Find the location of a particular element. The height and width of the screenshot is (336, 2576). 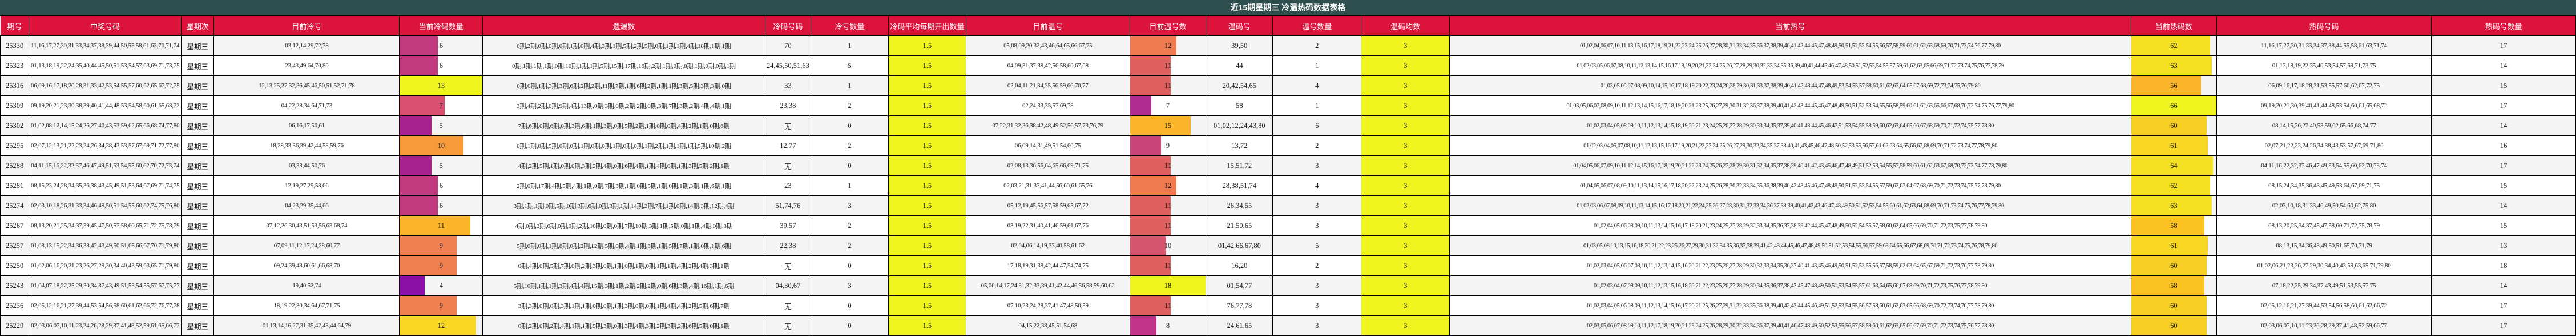

cold-hit-count-value: 2 is located at coordinates (850, 105).